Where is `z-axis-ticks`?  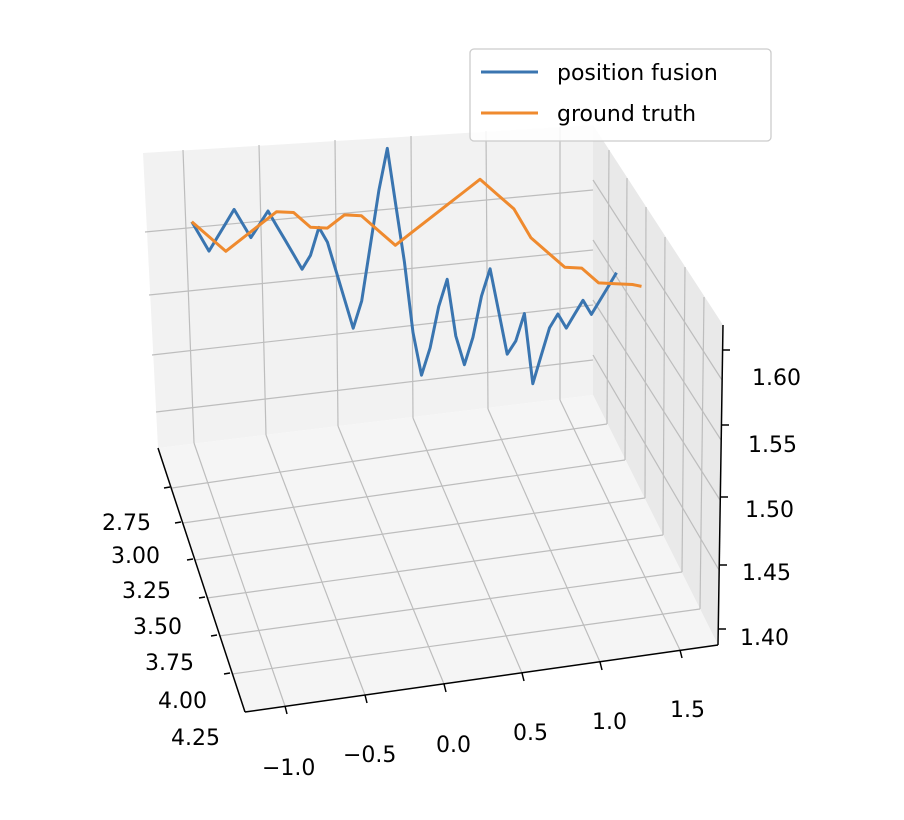
z-axis-ticks is located at coordinates (724, 489).